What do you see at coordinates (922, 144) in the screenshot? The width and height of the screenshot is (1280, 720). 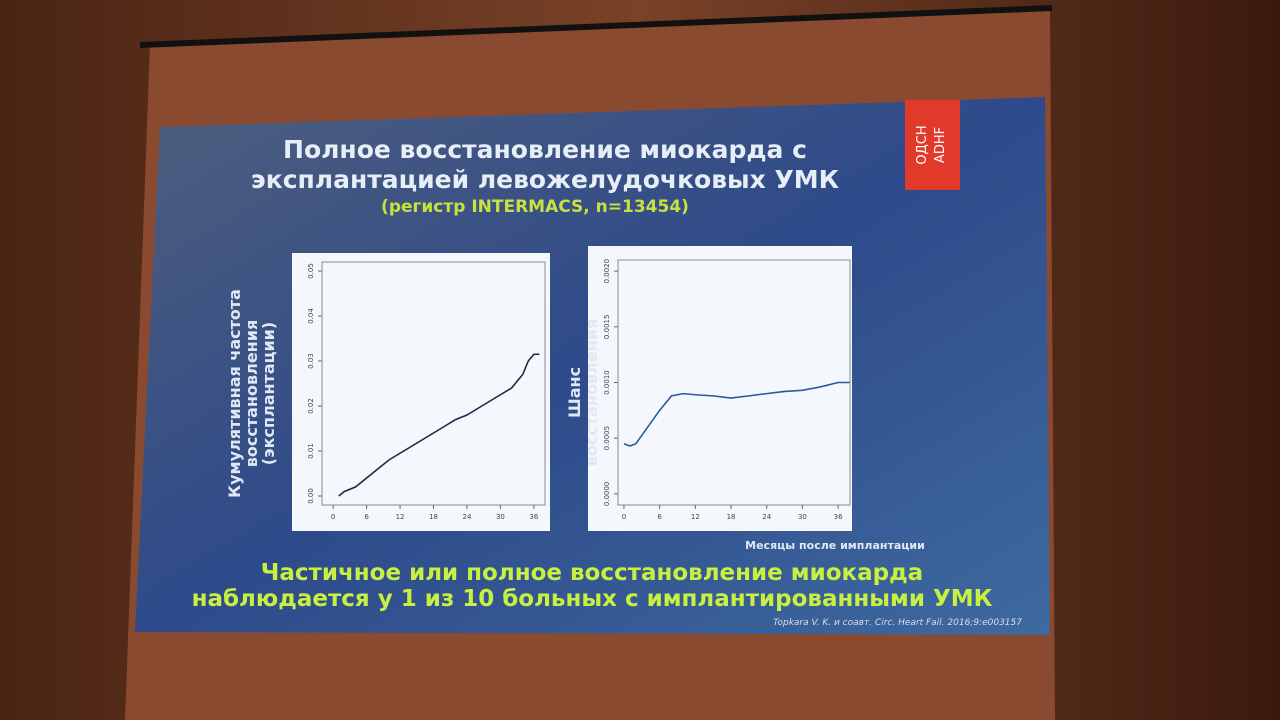 I see `logo-text: ОДСН` at bounding box center [922, 144].